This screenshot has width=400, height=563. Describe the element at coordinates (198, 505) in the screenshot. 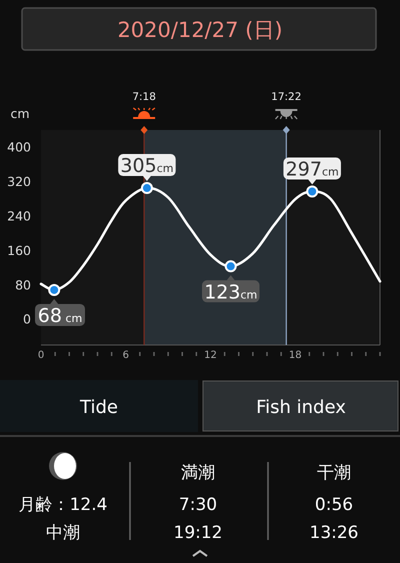

I see `text: 7:30` at that location.